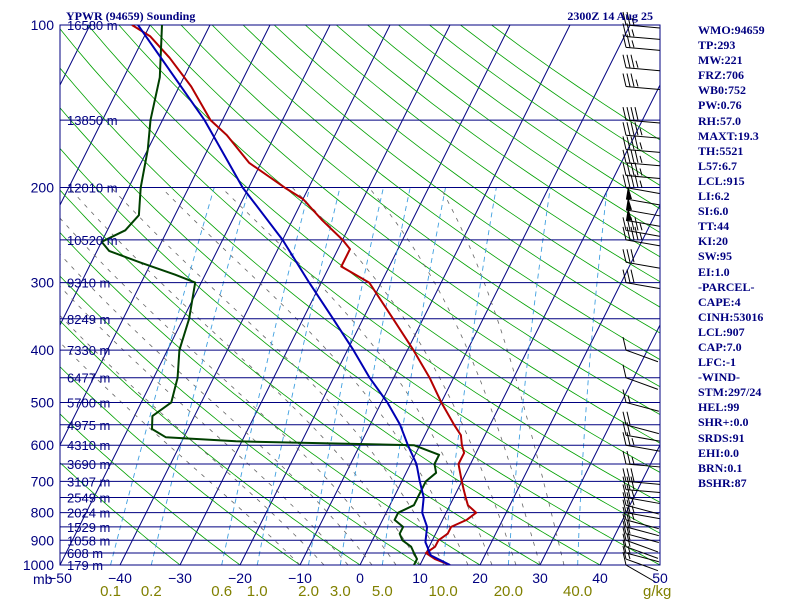  I want to click on height-label: 3690 m, so click(88, 464).